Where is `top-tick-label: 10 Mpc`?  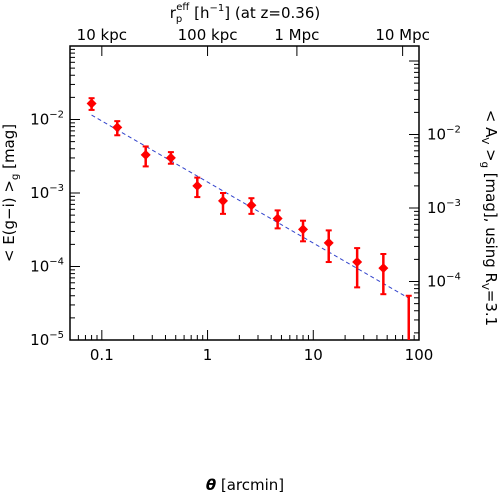
top-tick-label: 10 Mpc is located at coordinates (402, 35).